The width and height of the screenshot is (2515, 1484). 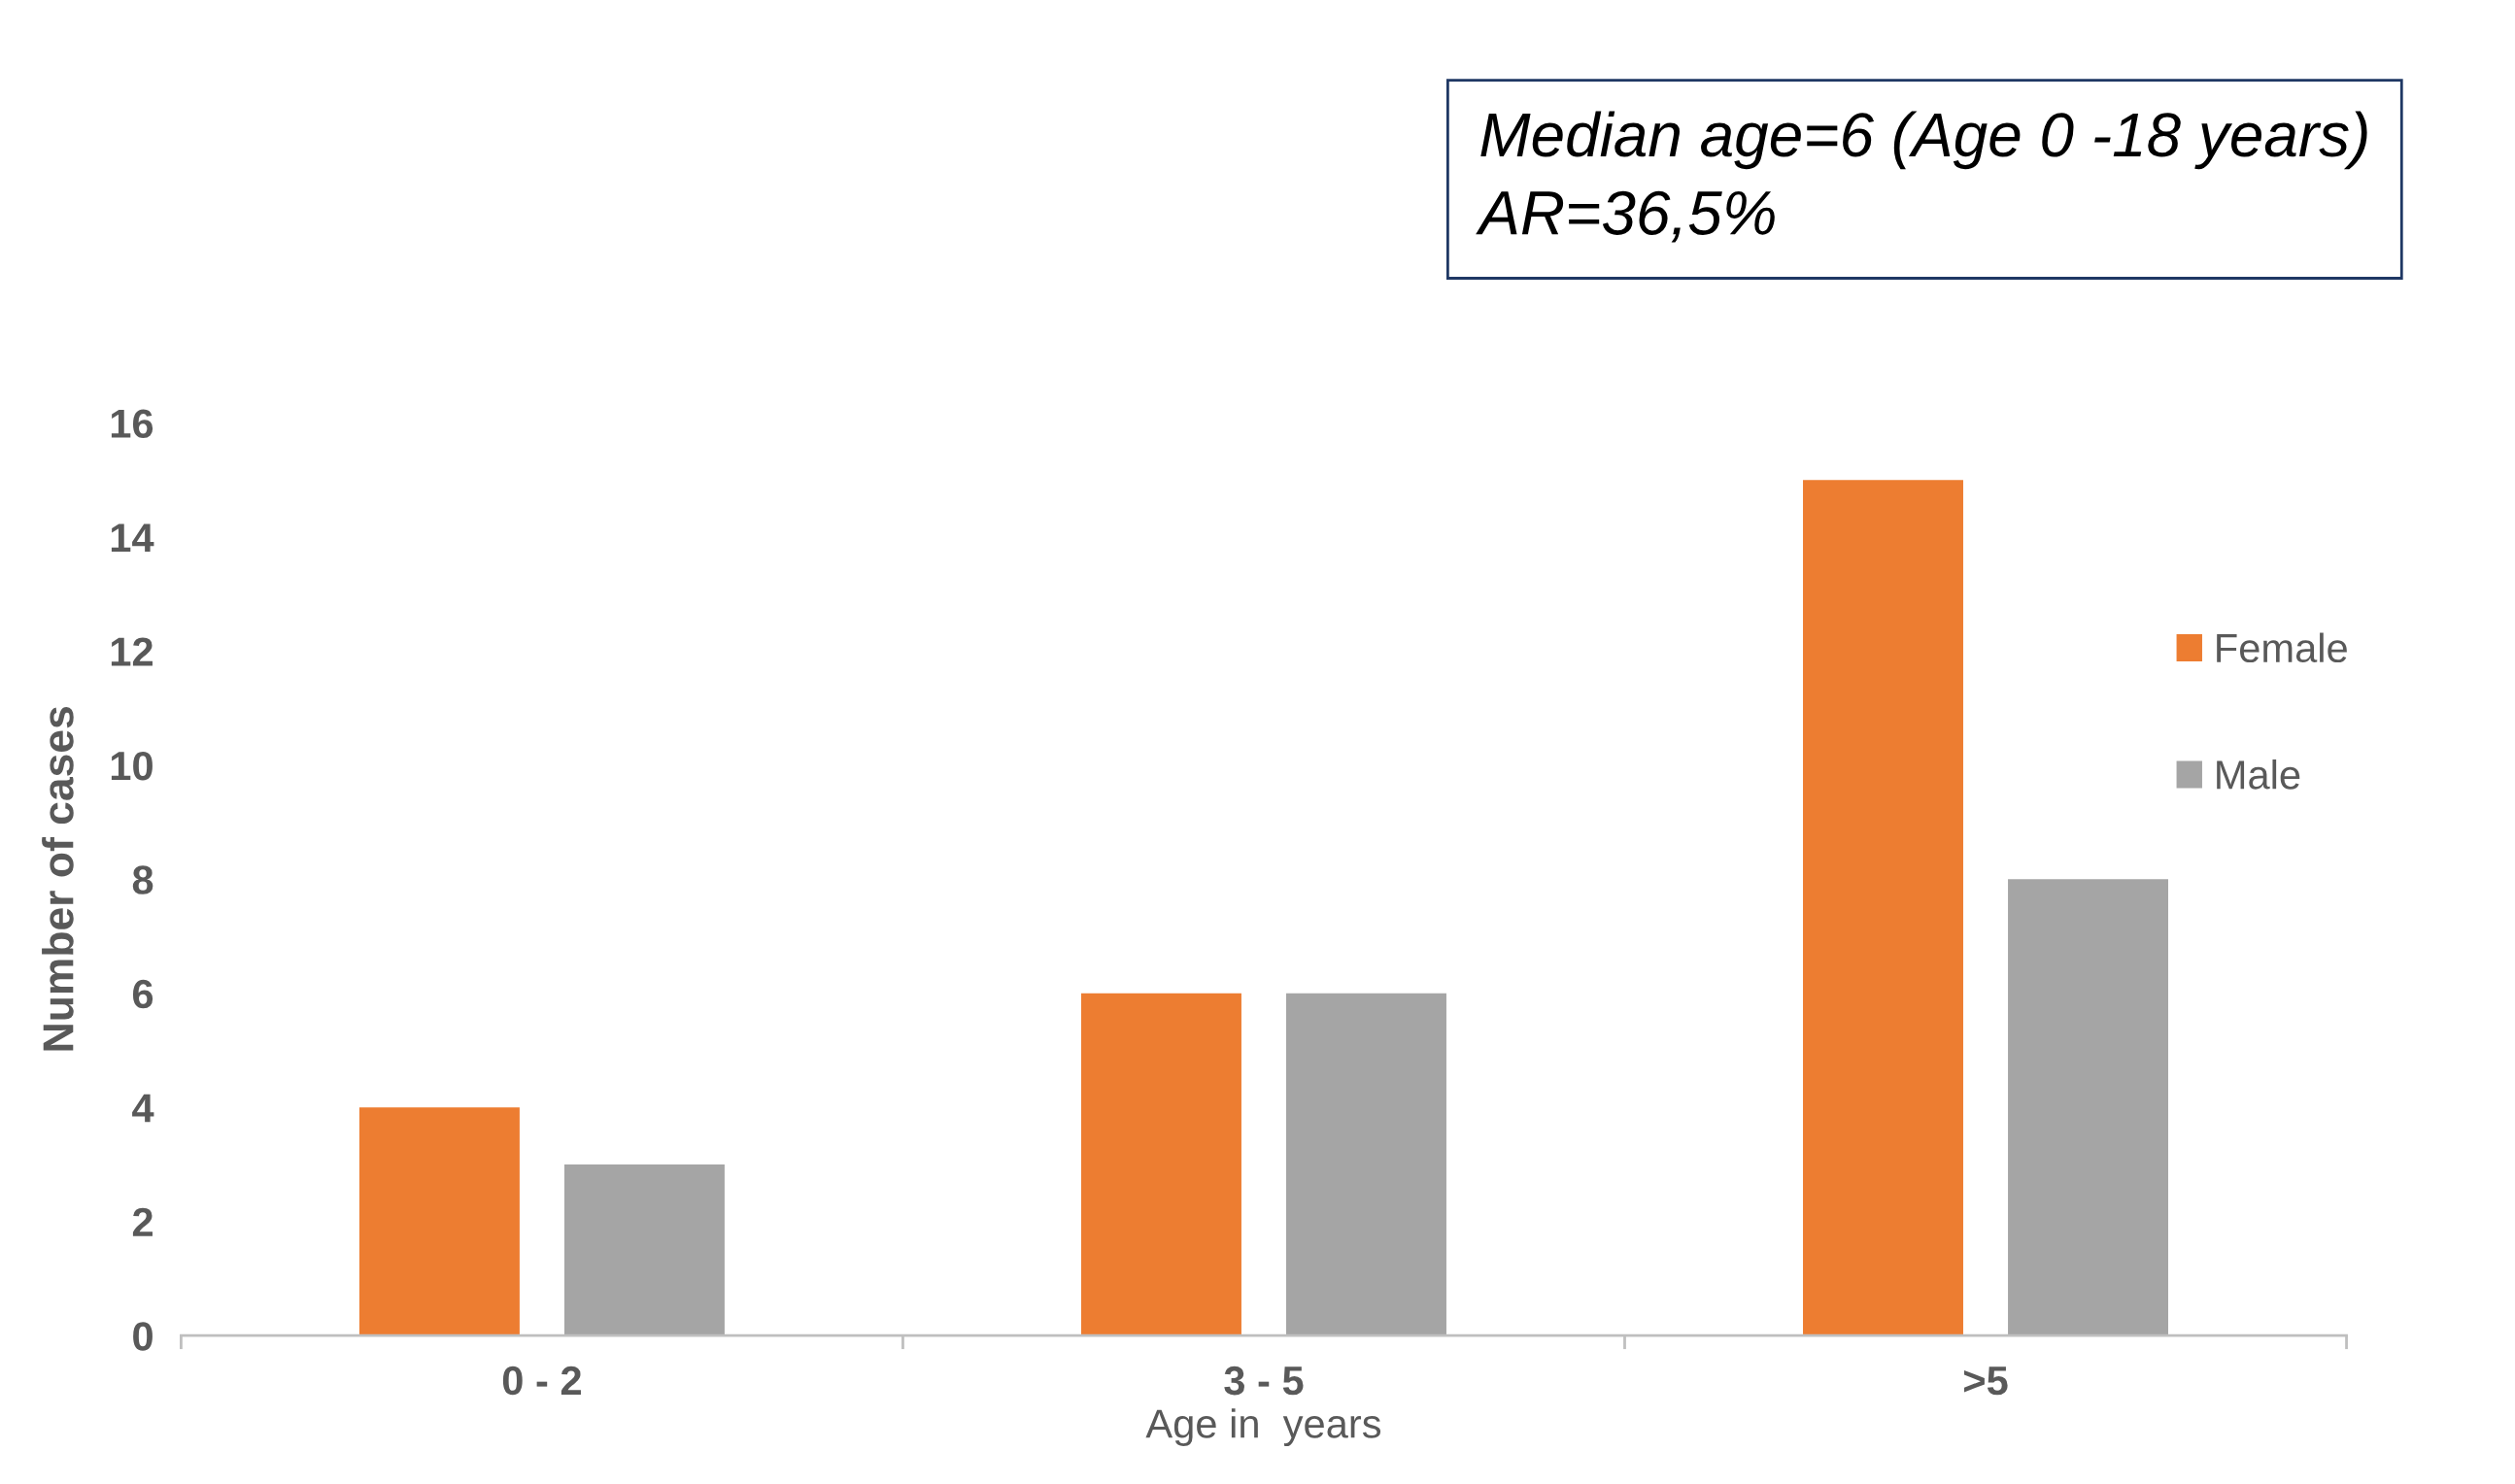 What do you see at coordinates (2282, 647) in the screenshot?
I see `legend-label: Female` at bounding box center [2282, 647].